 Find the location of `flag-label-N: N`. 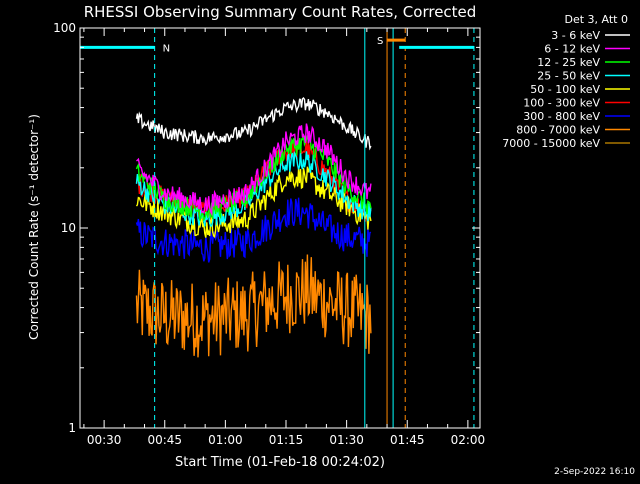

flag-label-N: N is located at coordinates (166, 48).